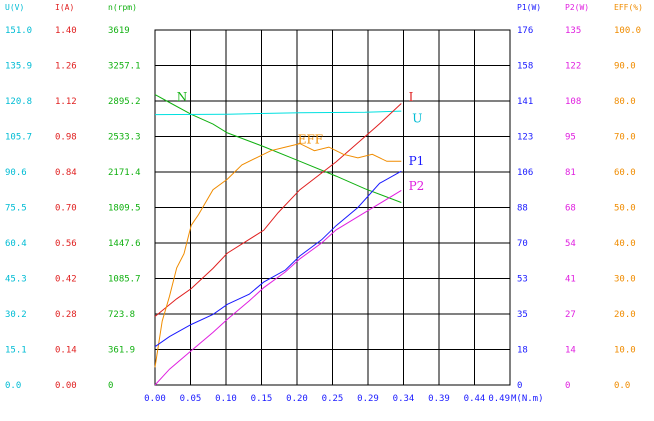 This screenshot has width=654, height=421. I want to click on left-axis-tick-label: 60.4, so click(16, 244).